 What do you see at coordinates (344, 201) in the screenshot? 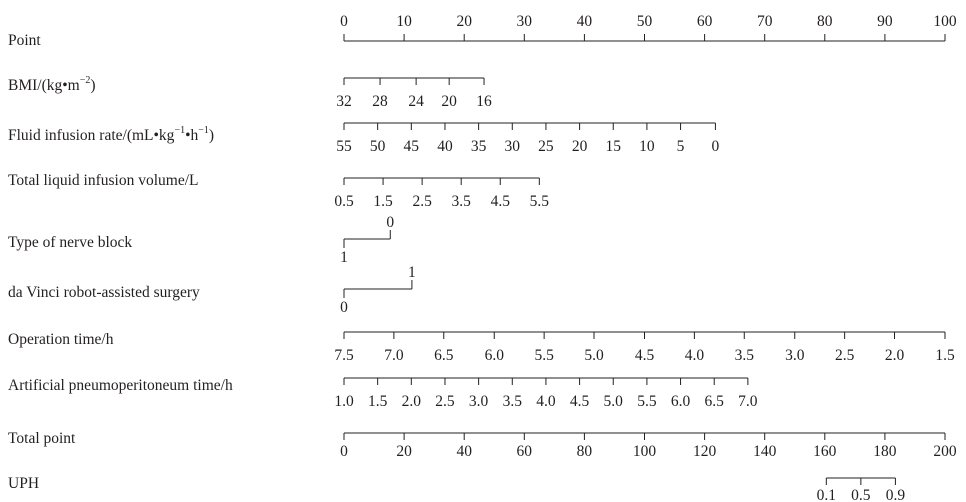
I see `row-total-liquid-infusion-volume-l-tick-label-0: 0.5` at bounding box center [344, 201].